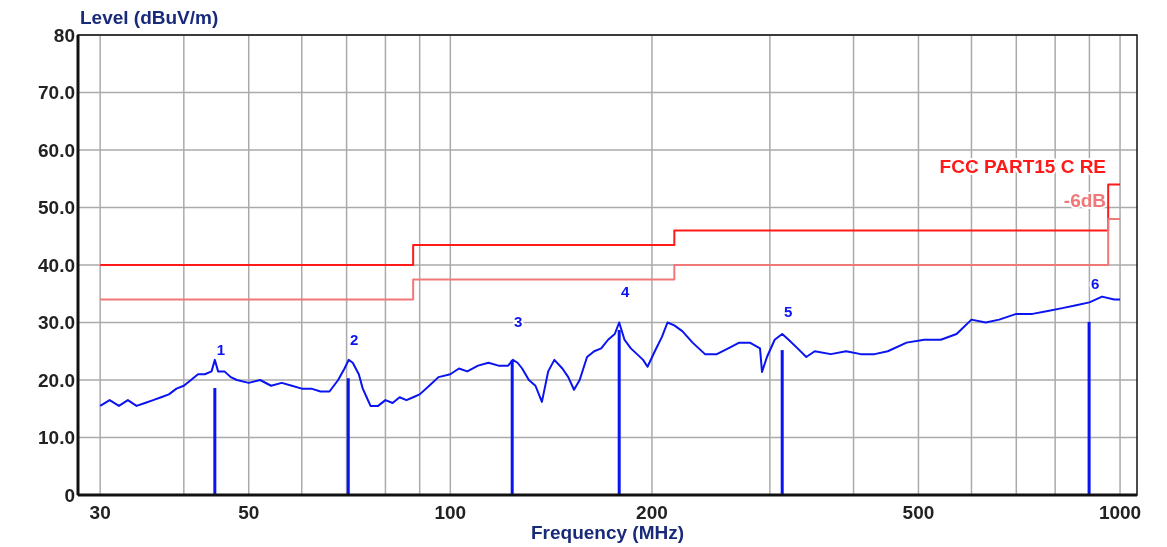 Image resolution: width=1167 pixels, height=547 pixels. I want to click on annotation: 4, so click(626, 291).